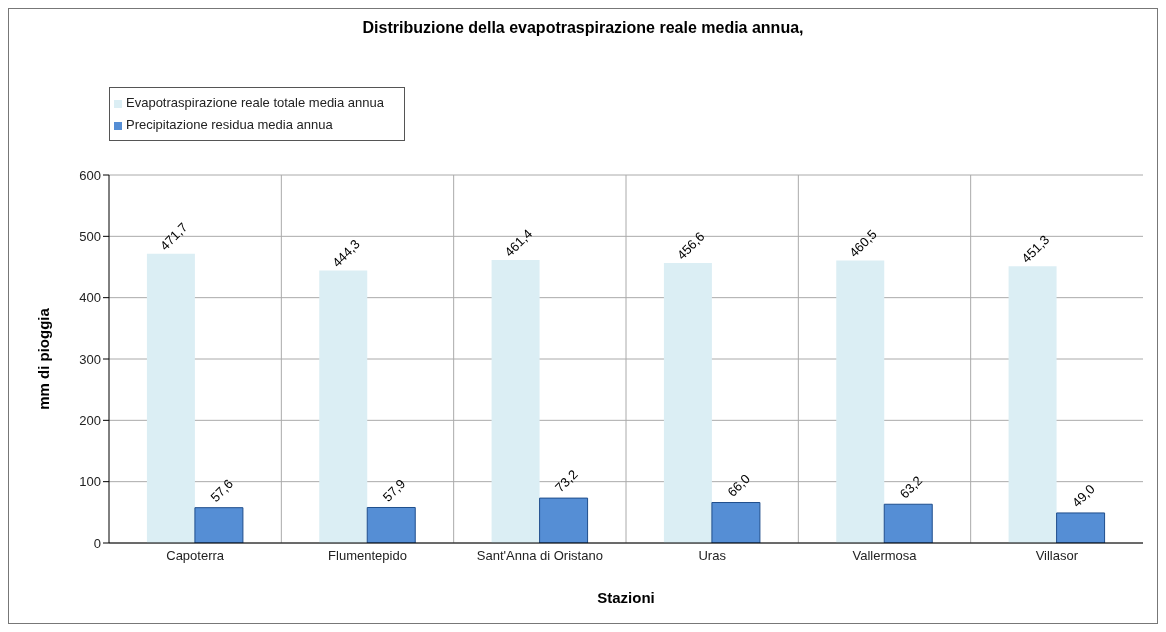 The image size is (1166, 632). Describe the element at coordinates (90, 236) in the screenshot. I see `y-tick-label: 500` at that location.